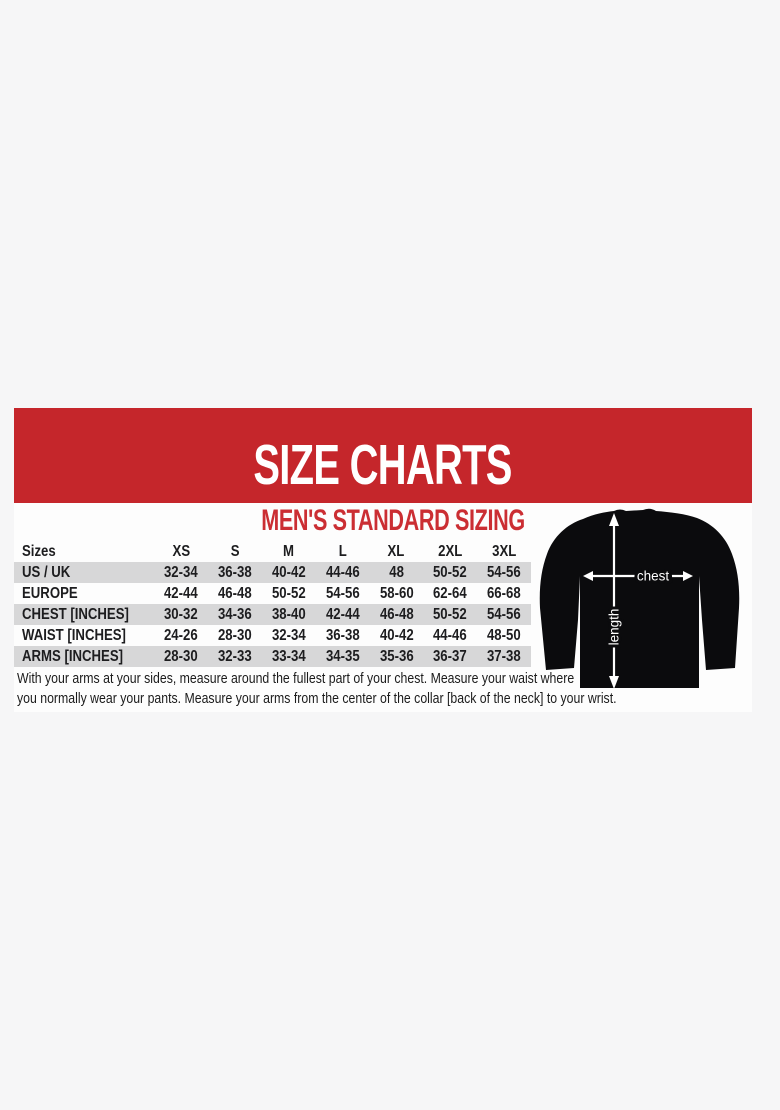  I want to click on table-header-row: Sizes XS S M L XL 2XL 3XL, so click(272, 551).